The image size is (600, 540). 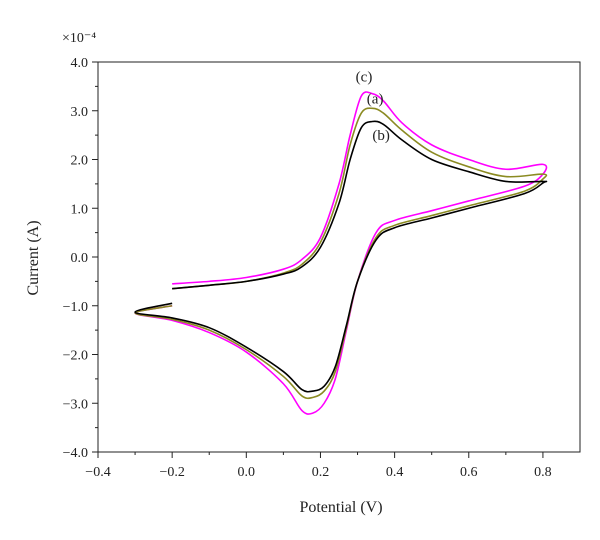 I want to click on x-axis-label: Potential (V), so click(x=340, y=507).